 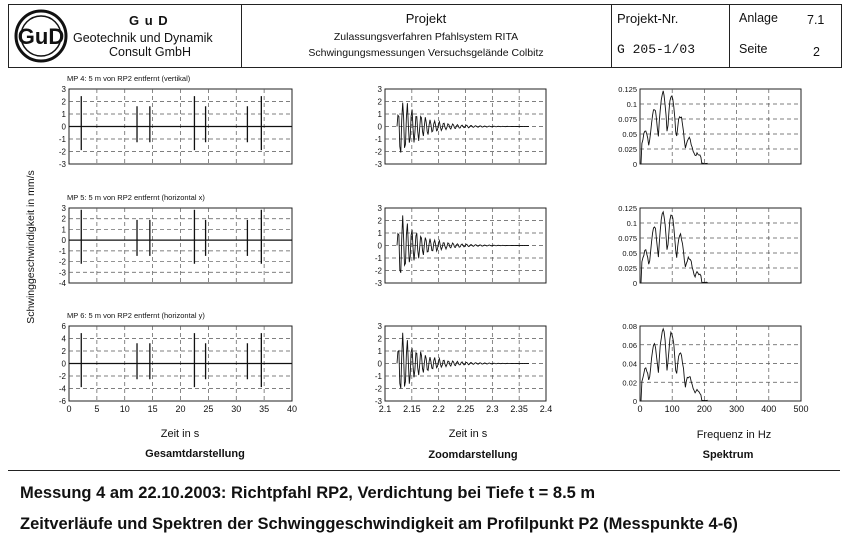 What do you see at coordinates (629, 364) in the screenshot?
I see `spectrum-plot-y-tick: 0.04` at bounding box center [629, 364].